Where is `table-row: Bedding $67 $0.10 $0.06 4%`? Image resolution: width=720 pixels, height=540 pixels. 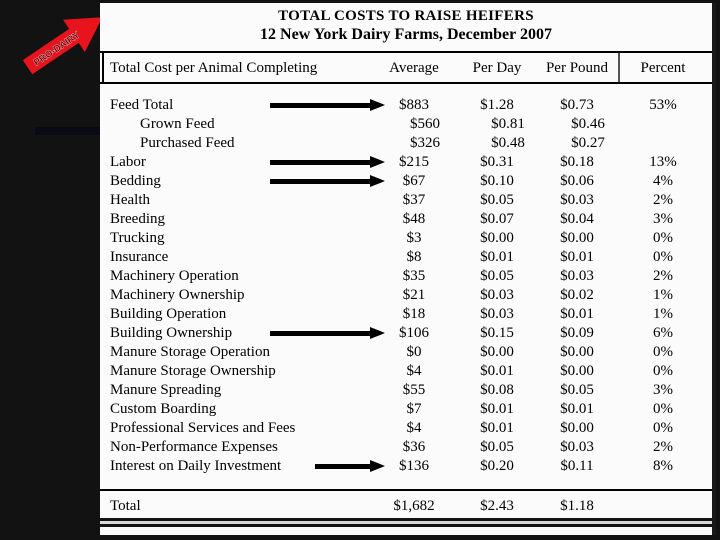 table-row: Bedding $67 $0.10 $0.06 4% is located at coordinates (406, 181).